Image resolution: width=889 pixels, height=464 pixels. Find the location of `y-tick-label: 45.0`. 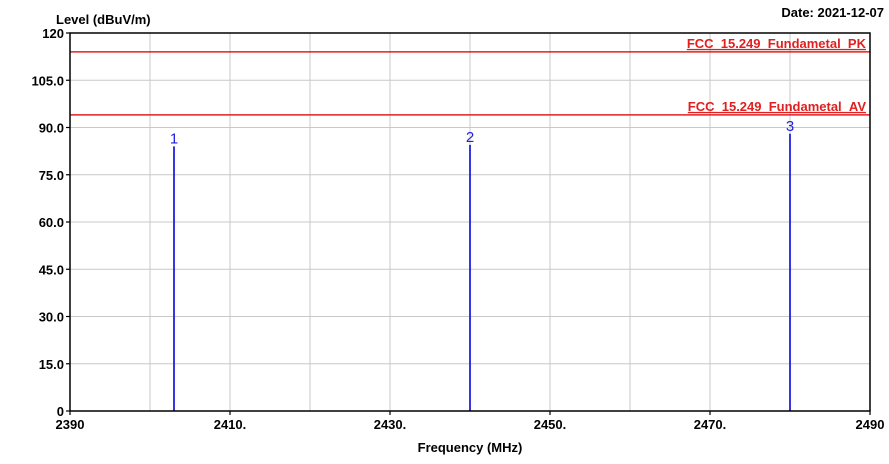

y-tick-label: 45.0 is located at coordinates (51, 269).